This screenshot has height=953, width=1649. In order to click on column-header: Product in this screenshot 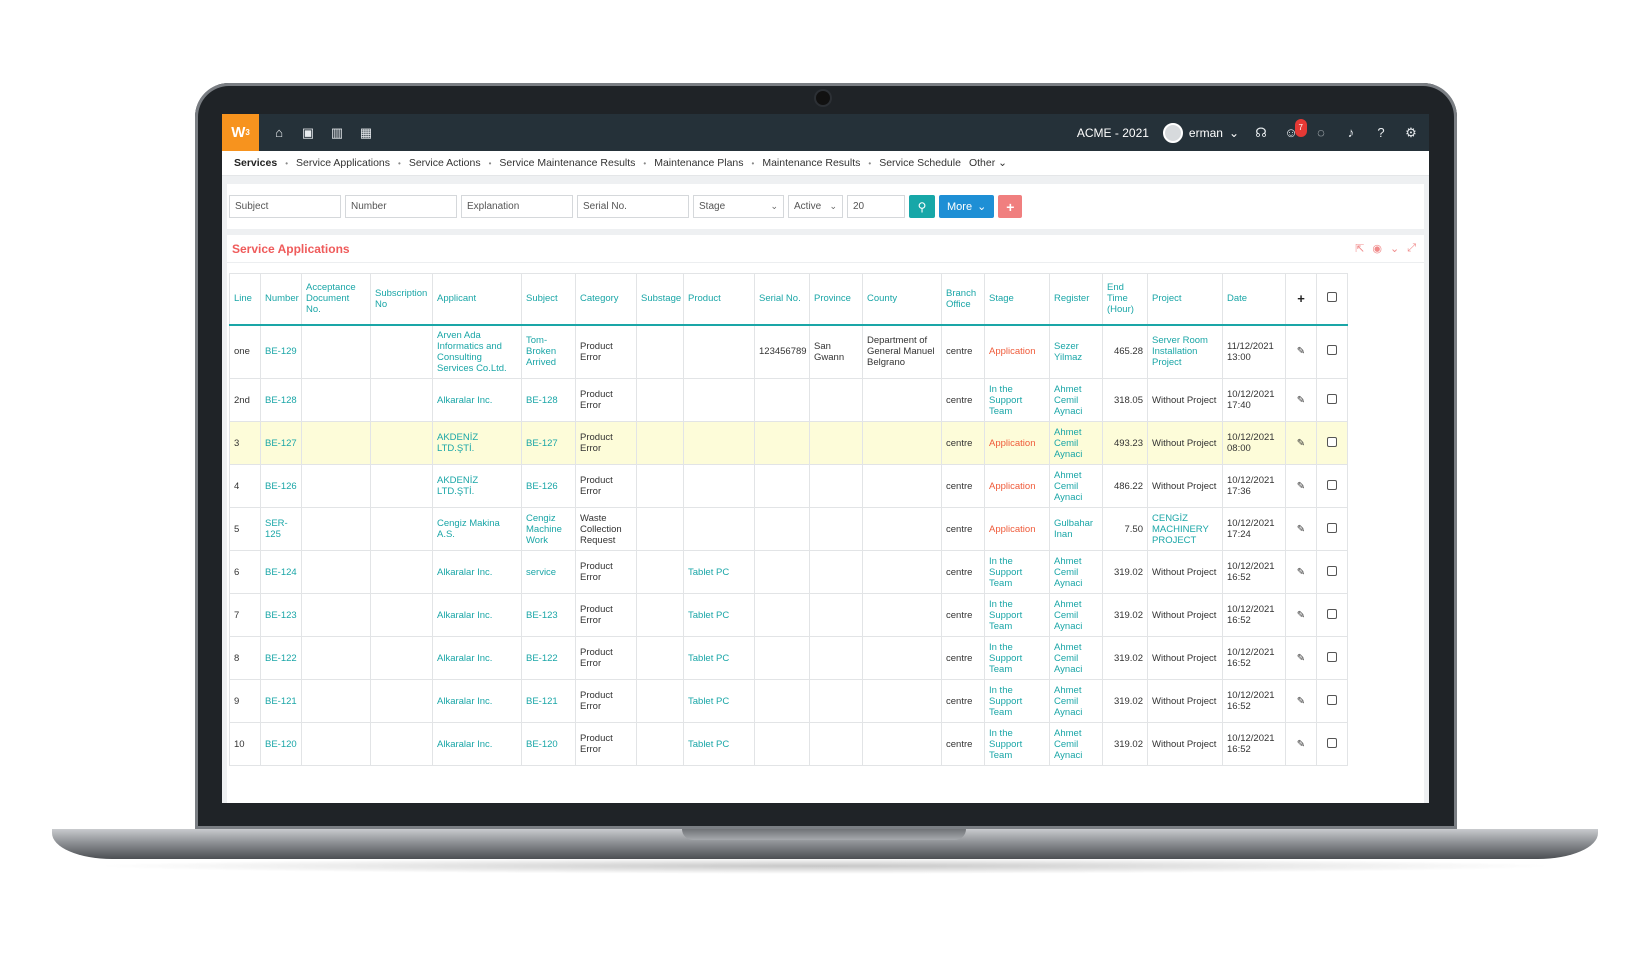, I will do `click(719, 299)`.